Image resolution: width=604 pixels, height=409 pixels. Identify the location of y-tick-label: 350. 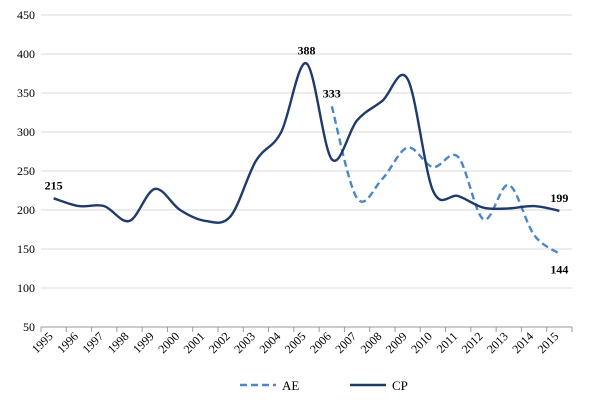
(26, 93).